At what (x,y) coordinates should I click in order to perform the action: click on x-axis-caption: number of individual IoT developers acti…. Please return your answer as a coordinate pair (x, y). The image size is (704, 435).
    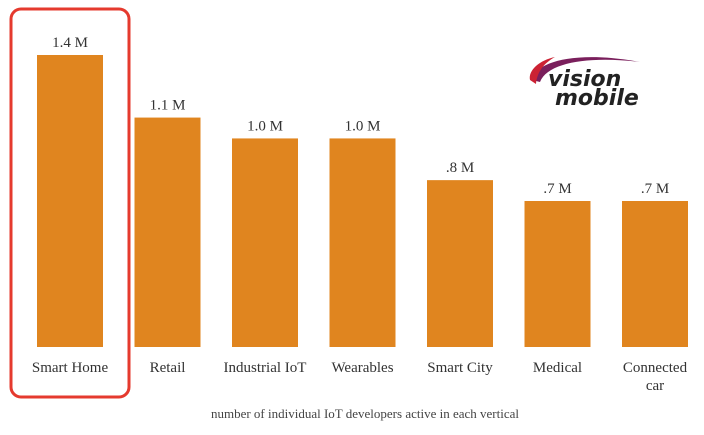
    Looking at the image, I should click on (365, 413).